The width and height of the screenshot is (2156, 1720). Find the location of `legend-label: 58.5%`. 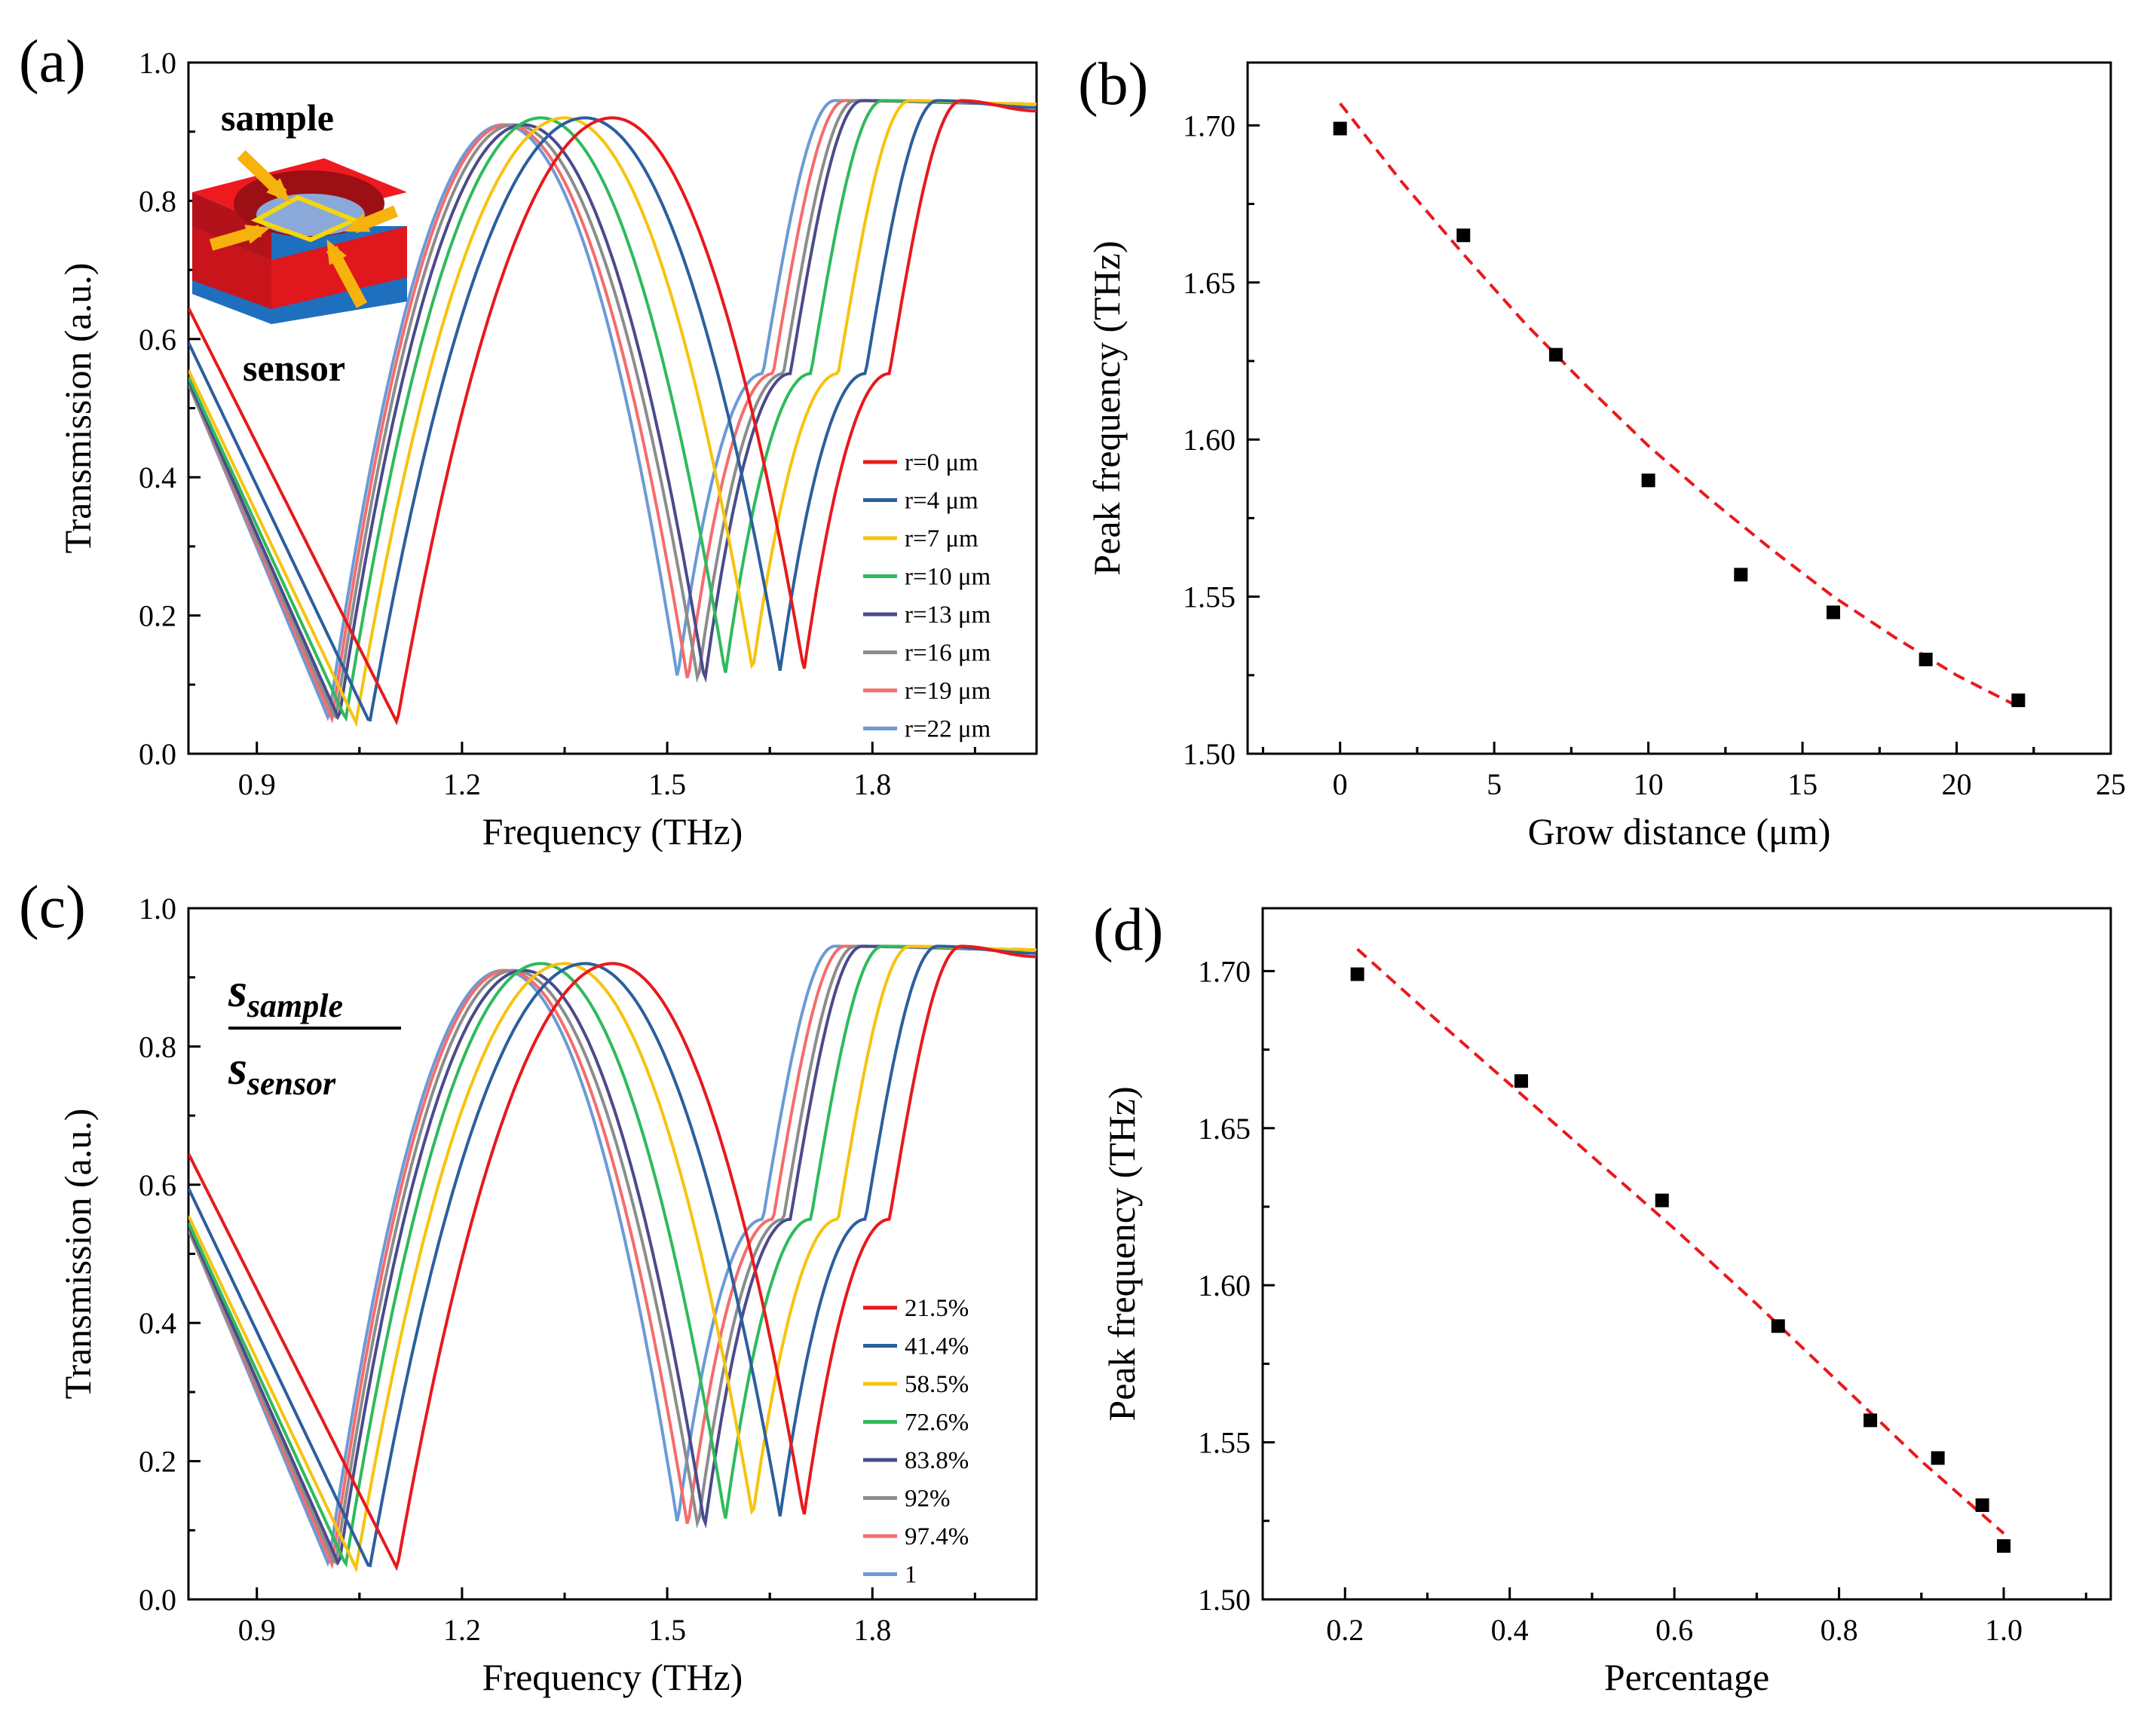

legend-label: 58.5% is located at coordinates (937, 1384).